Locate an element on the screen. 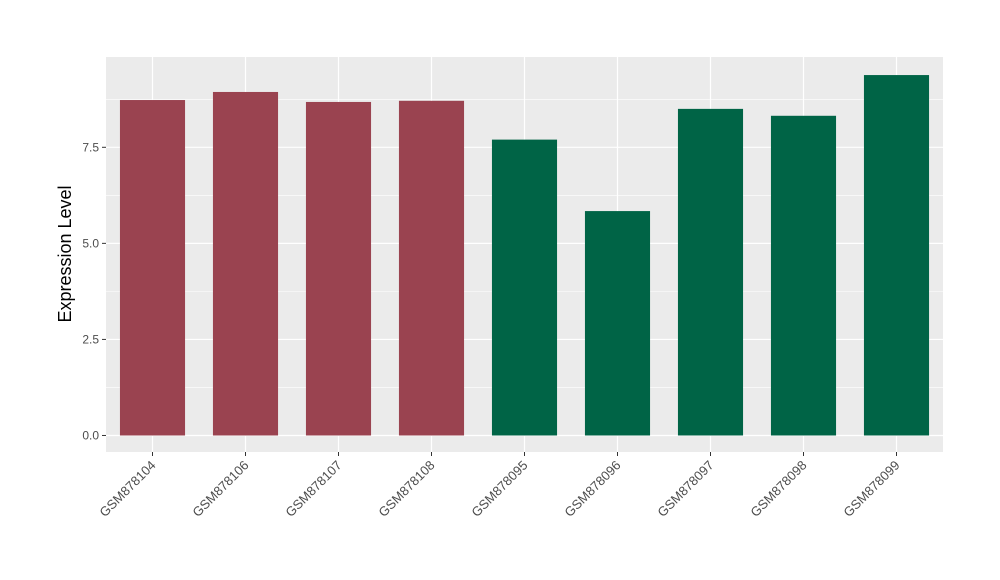 The width and height of the screenshot is (1000, 580). x-tick-label: GSM878108 is located at coordinates (406, 489).